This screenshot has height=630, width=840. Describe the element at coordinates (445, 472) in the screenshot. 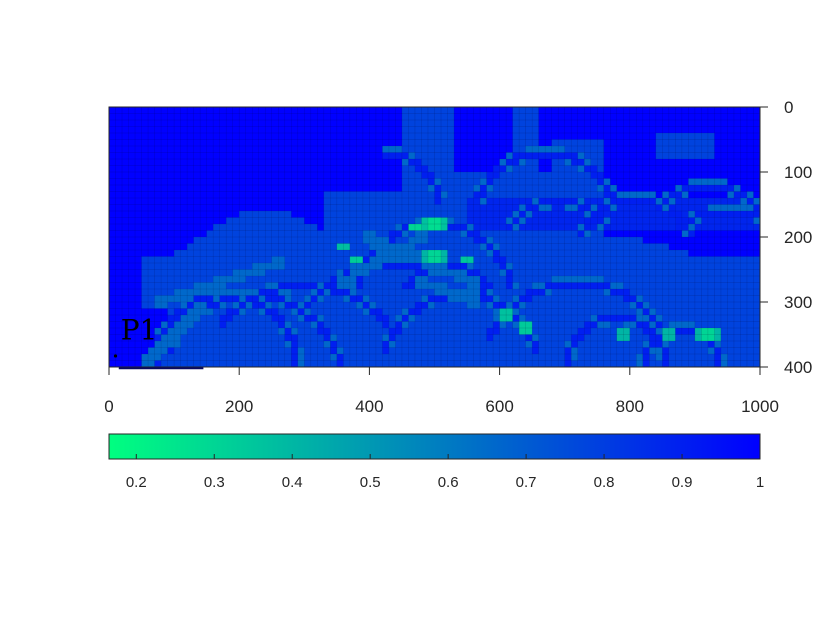

I see `colorbar-ticks: 0.2 0.3 0.4 0.5 0.6 0.7 0.8 0.9 1` at that location.